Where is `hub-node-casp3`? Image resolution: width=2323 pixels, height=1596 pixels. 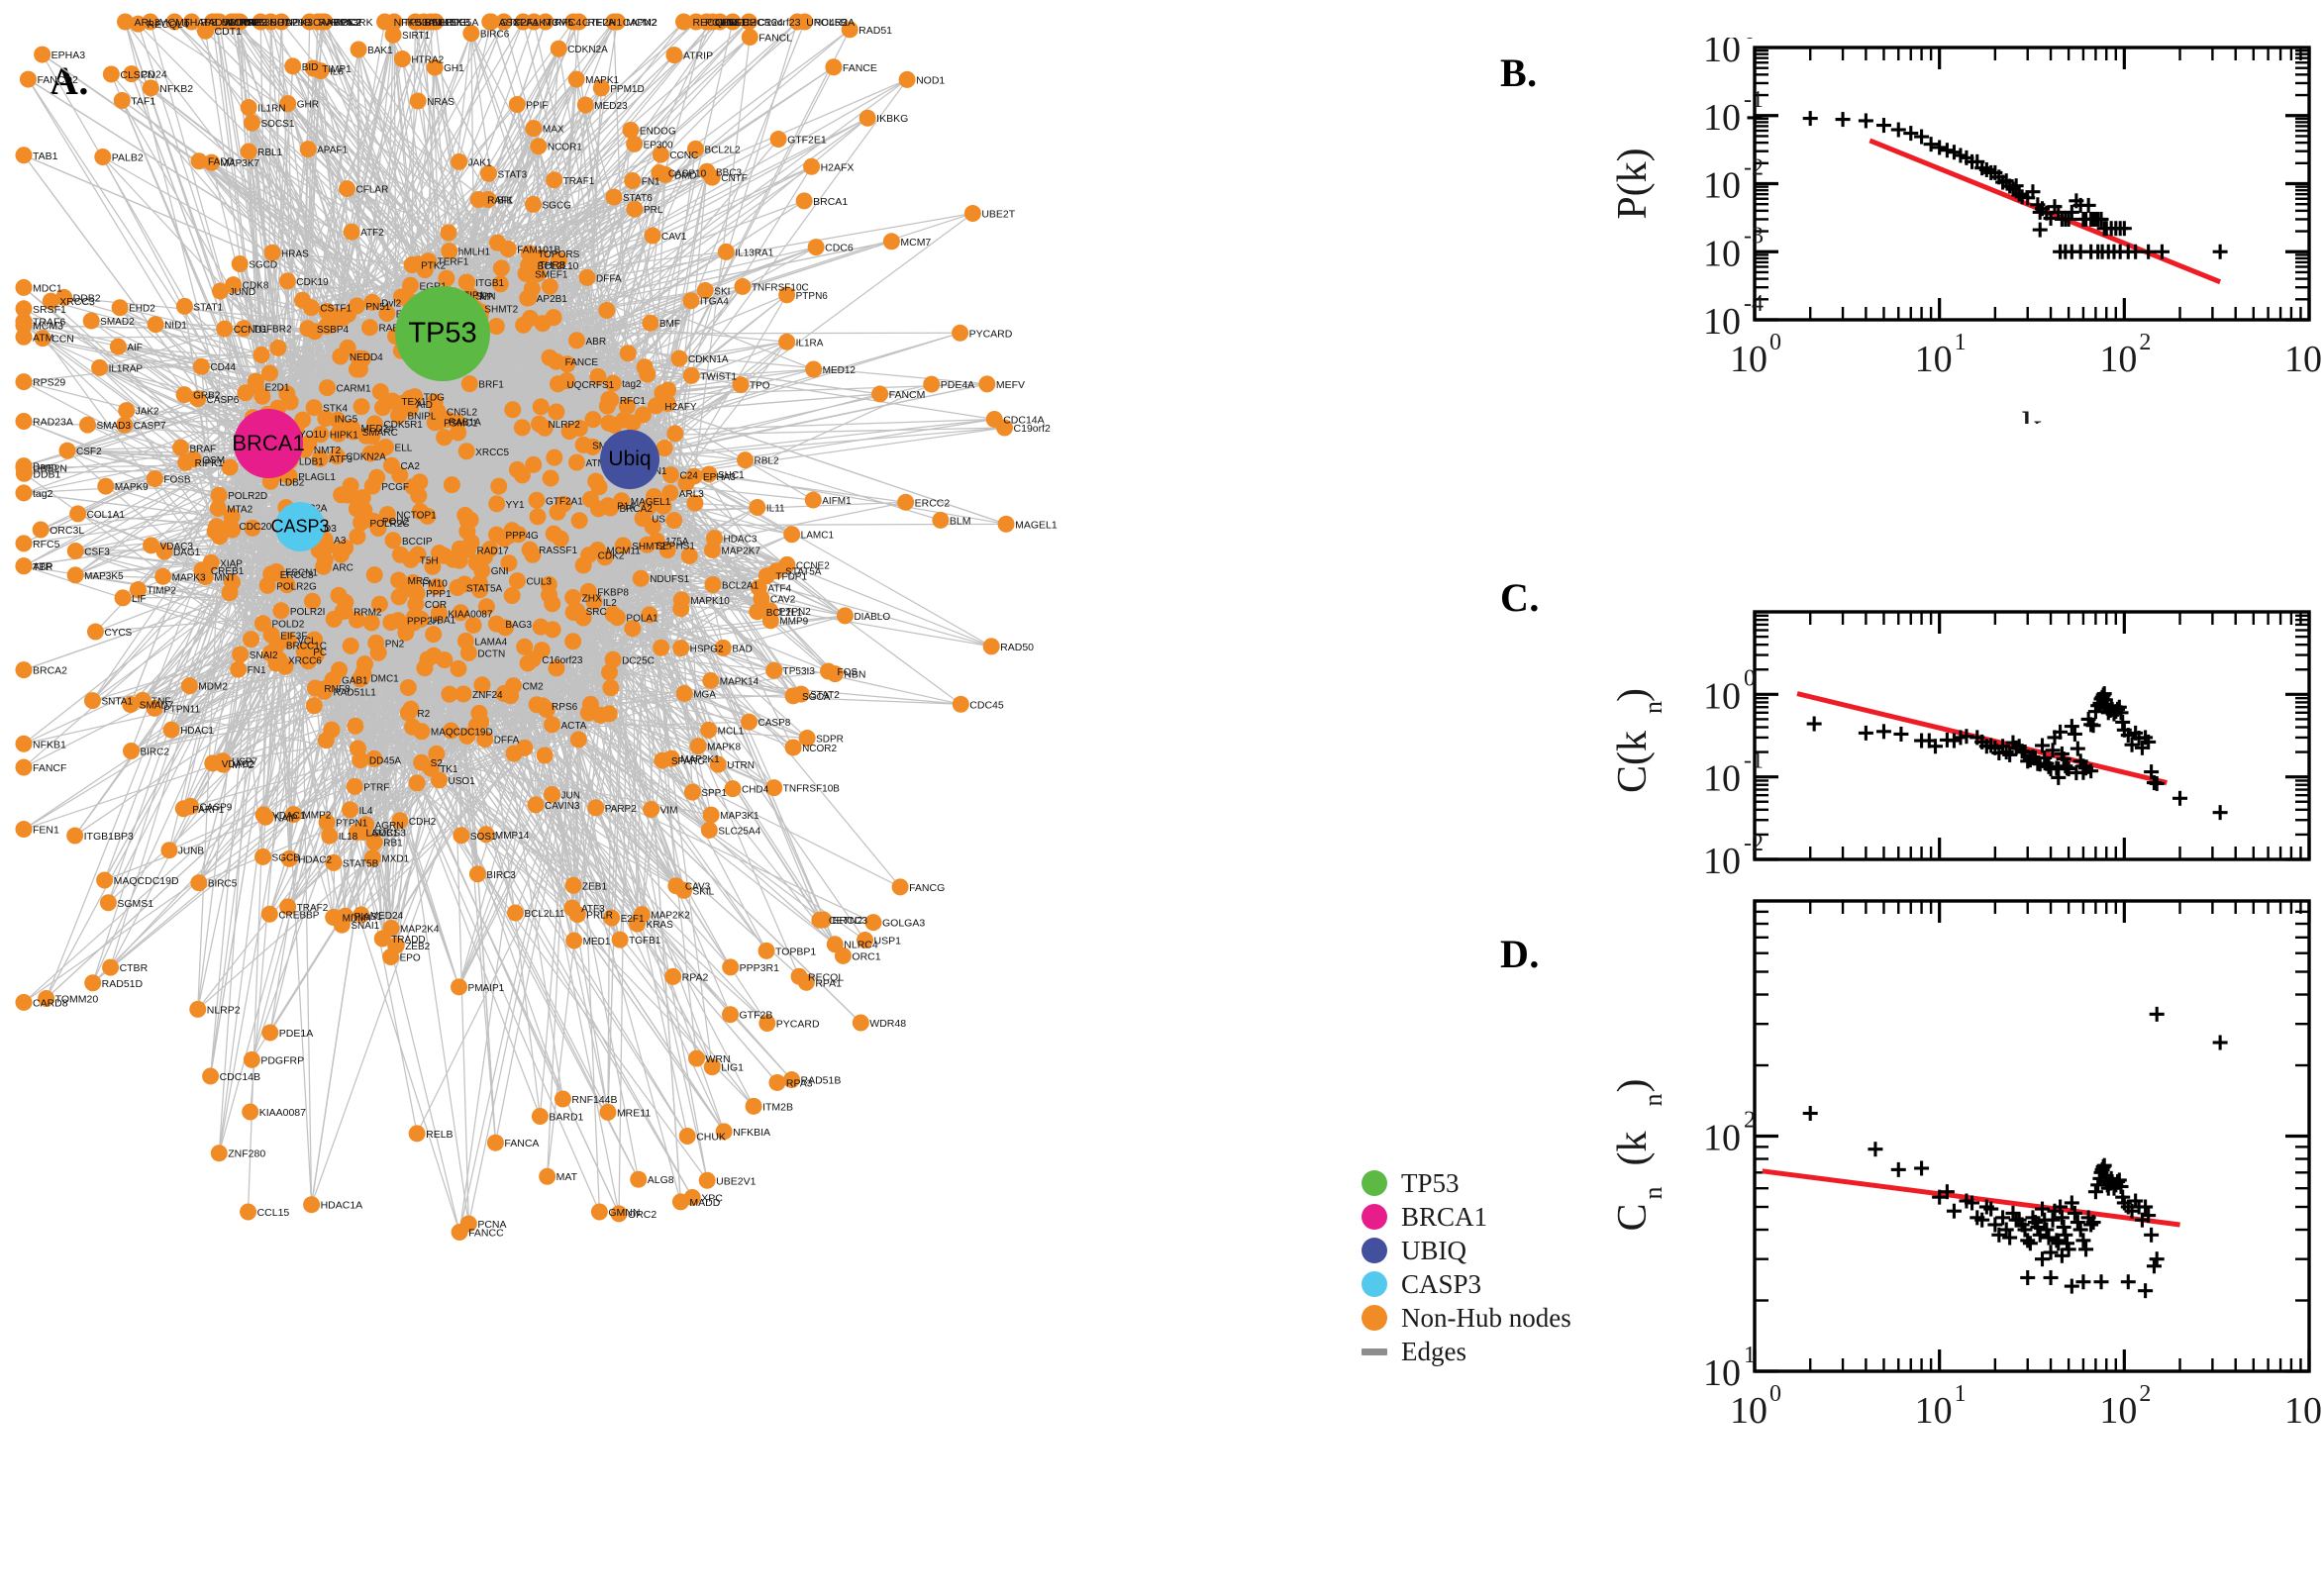
hub-node-casp3 is located at coordinates (300, 526).